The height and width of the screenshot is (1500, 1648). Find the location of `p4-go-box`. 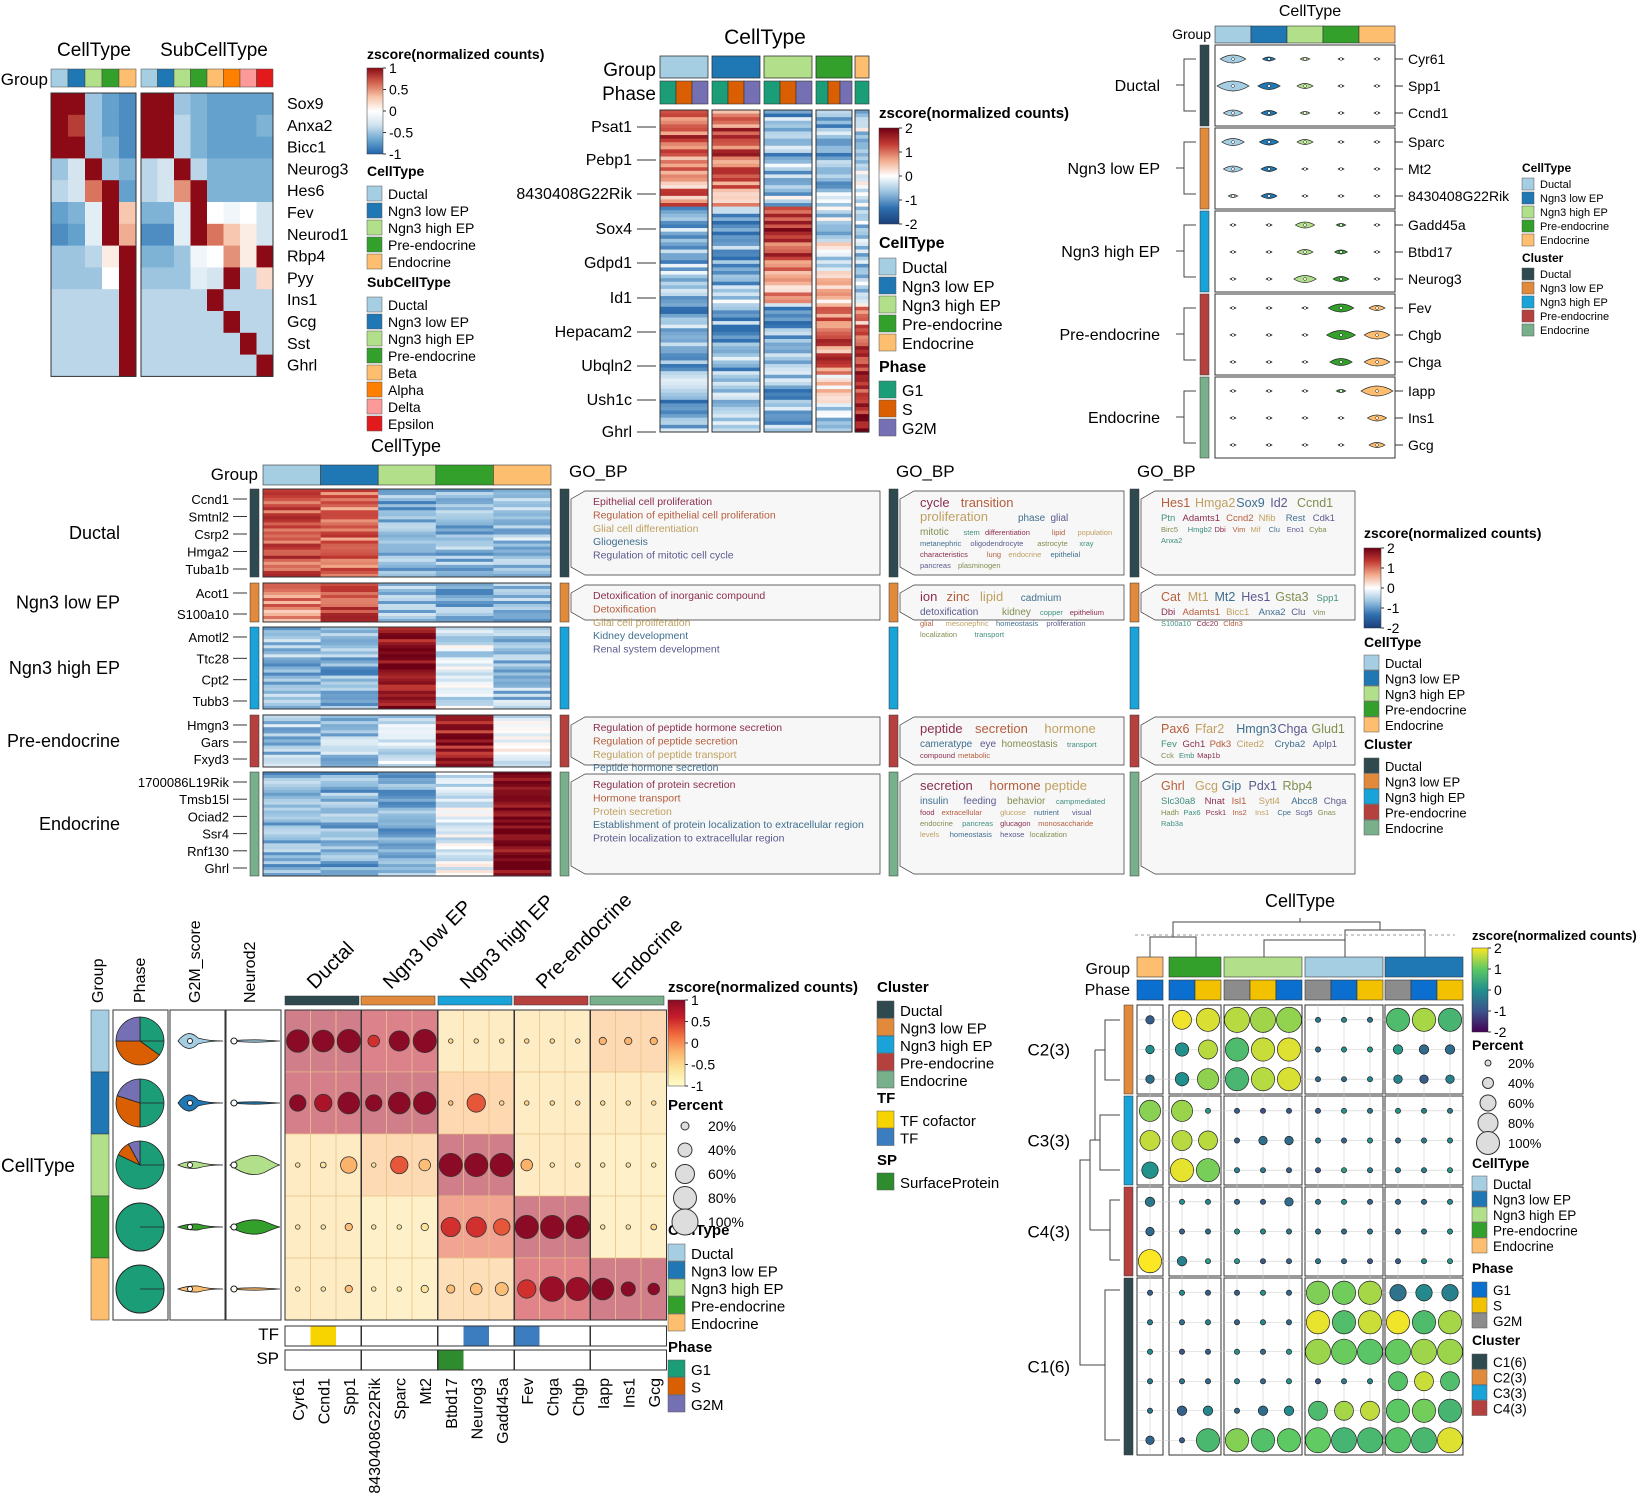

p4-go-box is located at coordinates (725, 602).